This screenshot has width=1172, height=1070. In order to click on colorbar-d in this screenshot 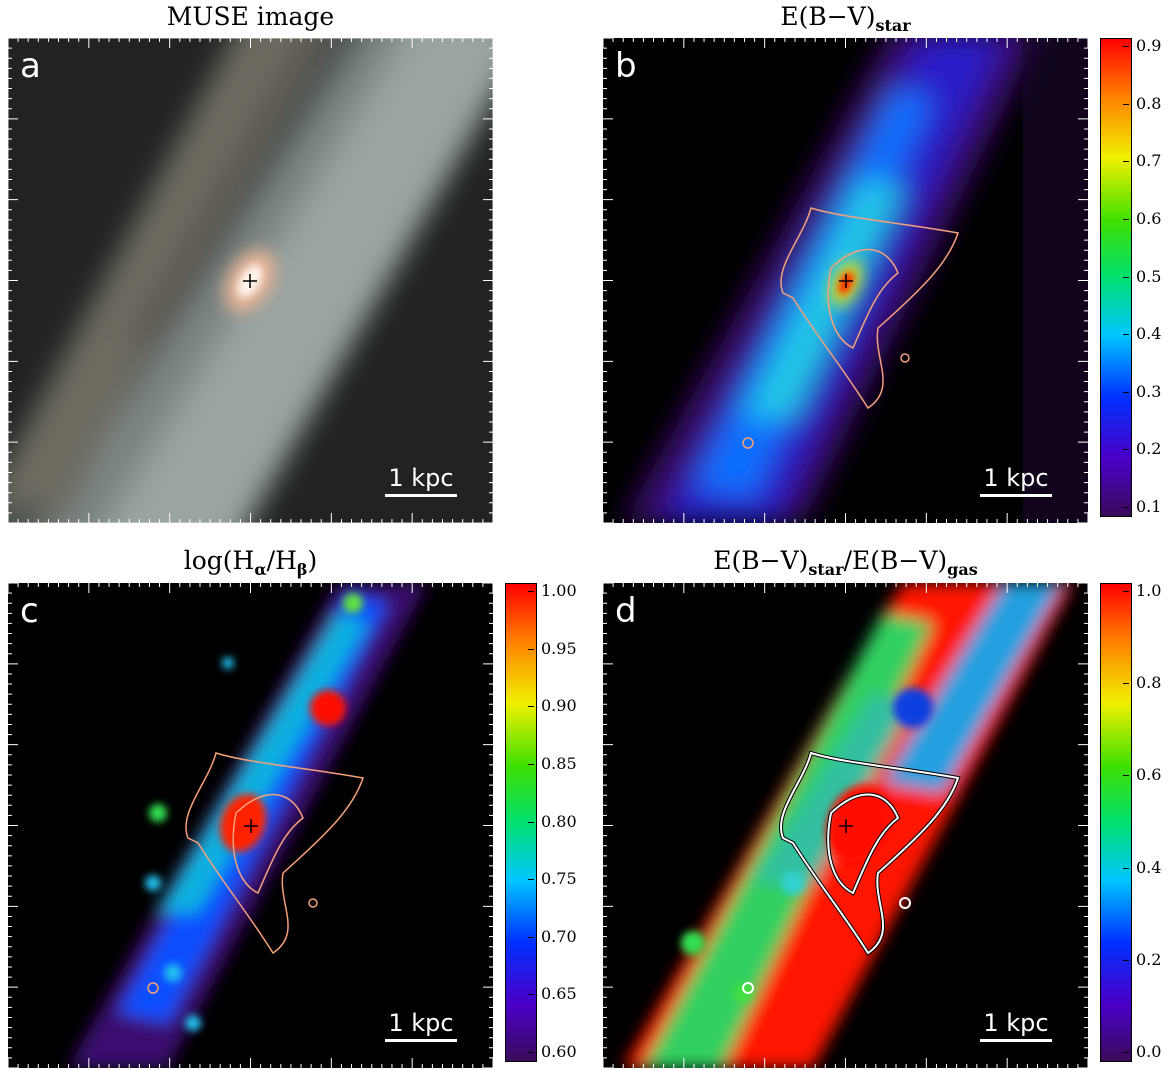, I will do `click(1116, 822)`.